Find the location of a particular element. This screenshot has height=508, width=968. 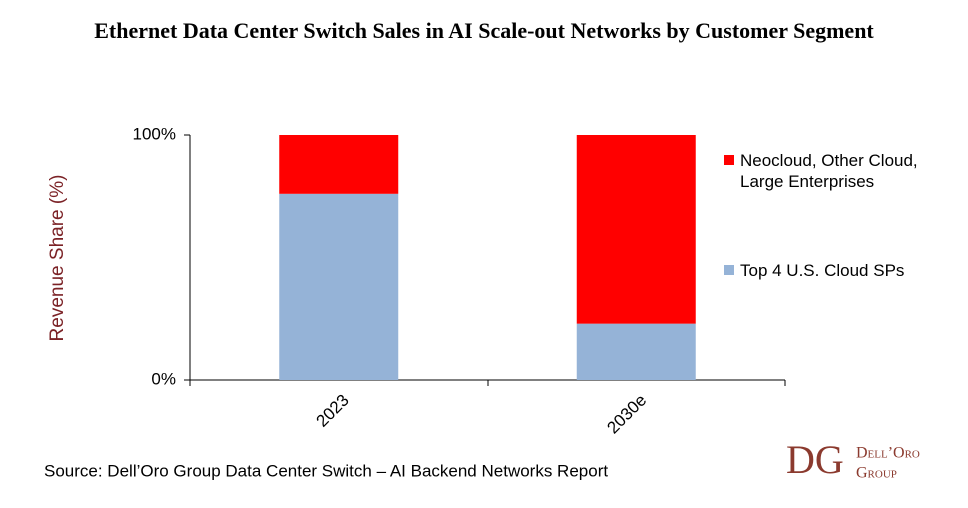

logo-mark: DG is located at coordinates (815, 459).